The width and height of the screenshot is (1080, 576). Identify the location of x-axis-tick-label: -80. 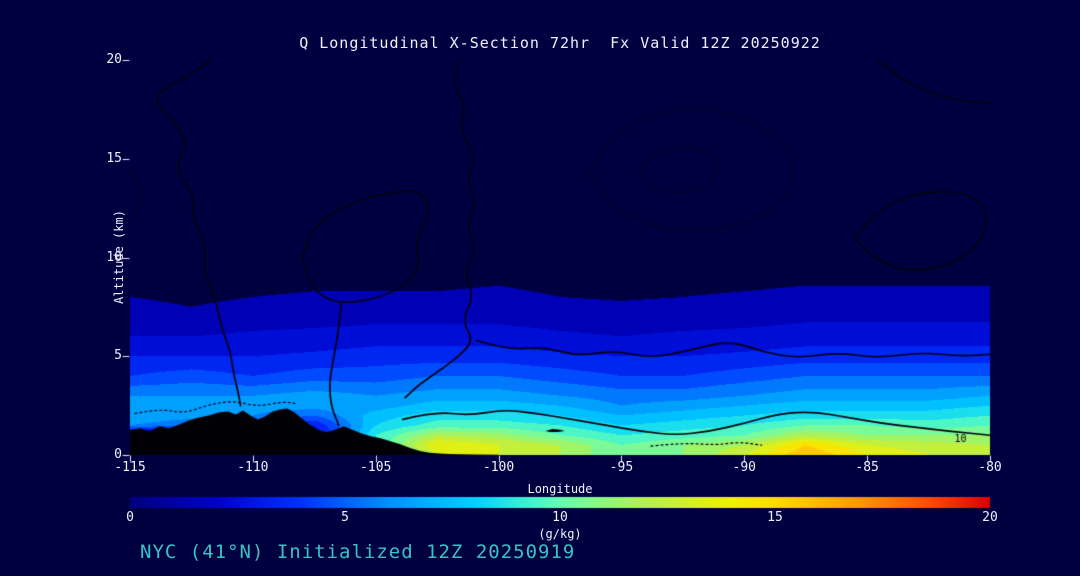
(990, 467).